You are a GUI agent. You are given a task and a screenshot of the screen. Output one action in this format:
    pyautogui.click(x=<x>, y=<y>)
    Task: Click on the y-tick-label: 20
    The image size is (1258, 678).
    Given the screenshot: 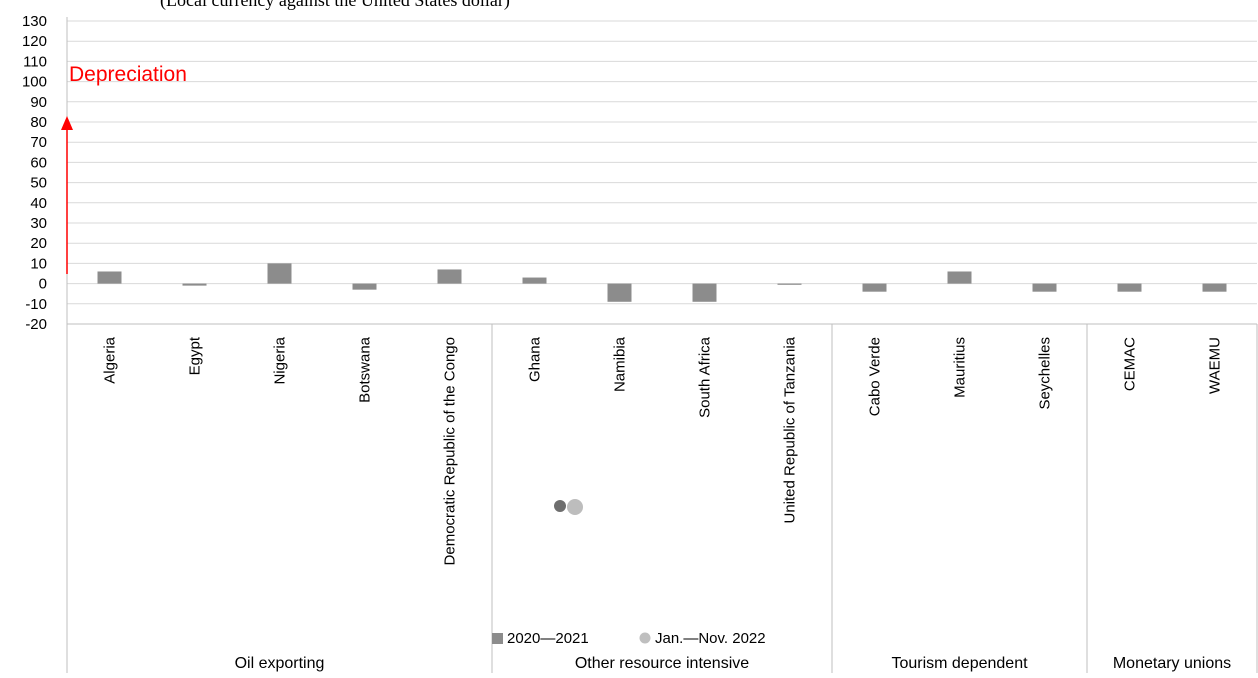 What is the action you would take?
    pyautogui.click(x=38, y=243)
    